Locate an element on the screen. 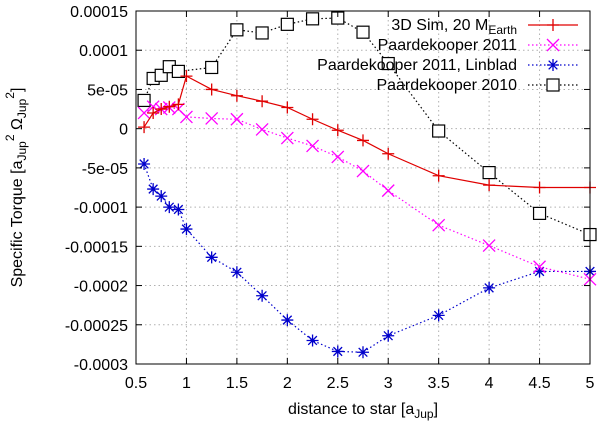 The height and width of the screenshot is (424, 600). y-tick-label: 0.0001 is located at coordinates (103, 51).